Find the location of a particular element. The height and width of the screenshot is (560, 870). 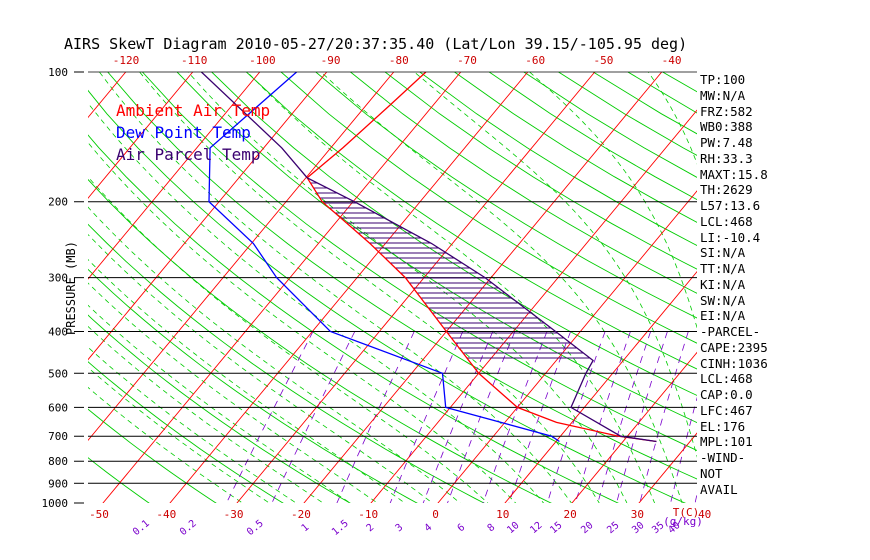

pressure-tick-label: 400 is located at coordinates (58, 331).